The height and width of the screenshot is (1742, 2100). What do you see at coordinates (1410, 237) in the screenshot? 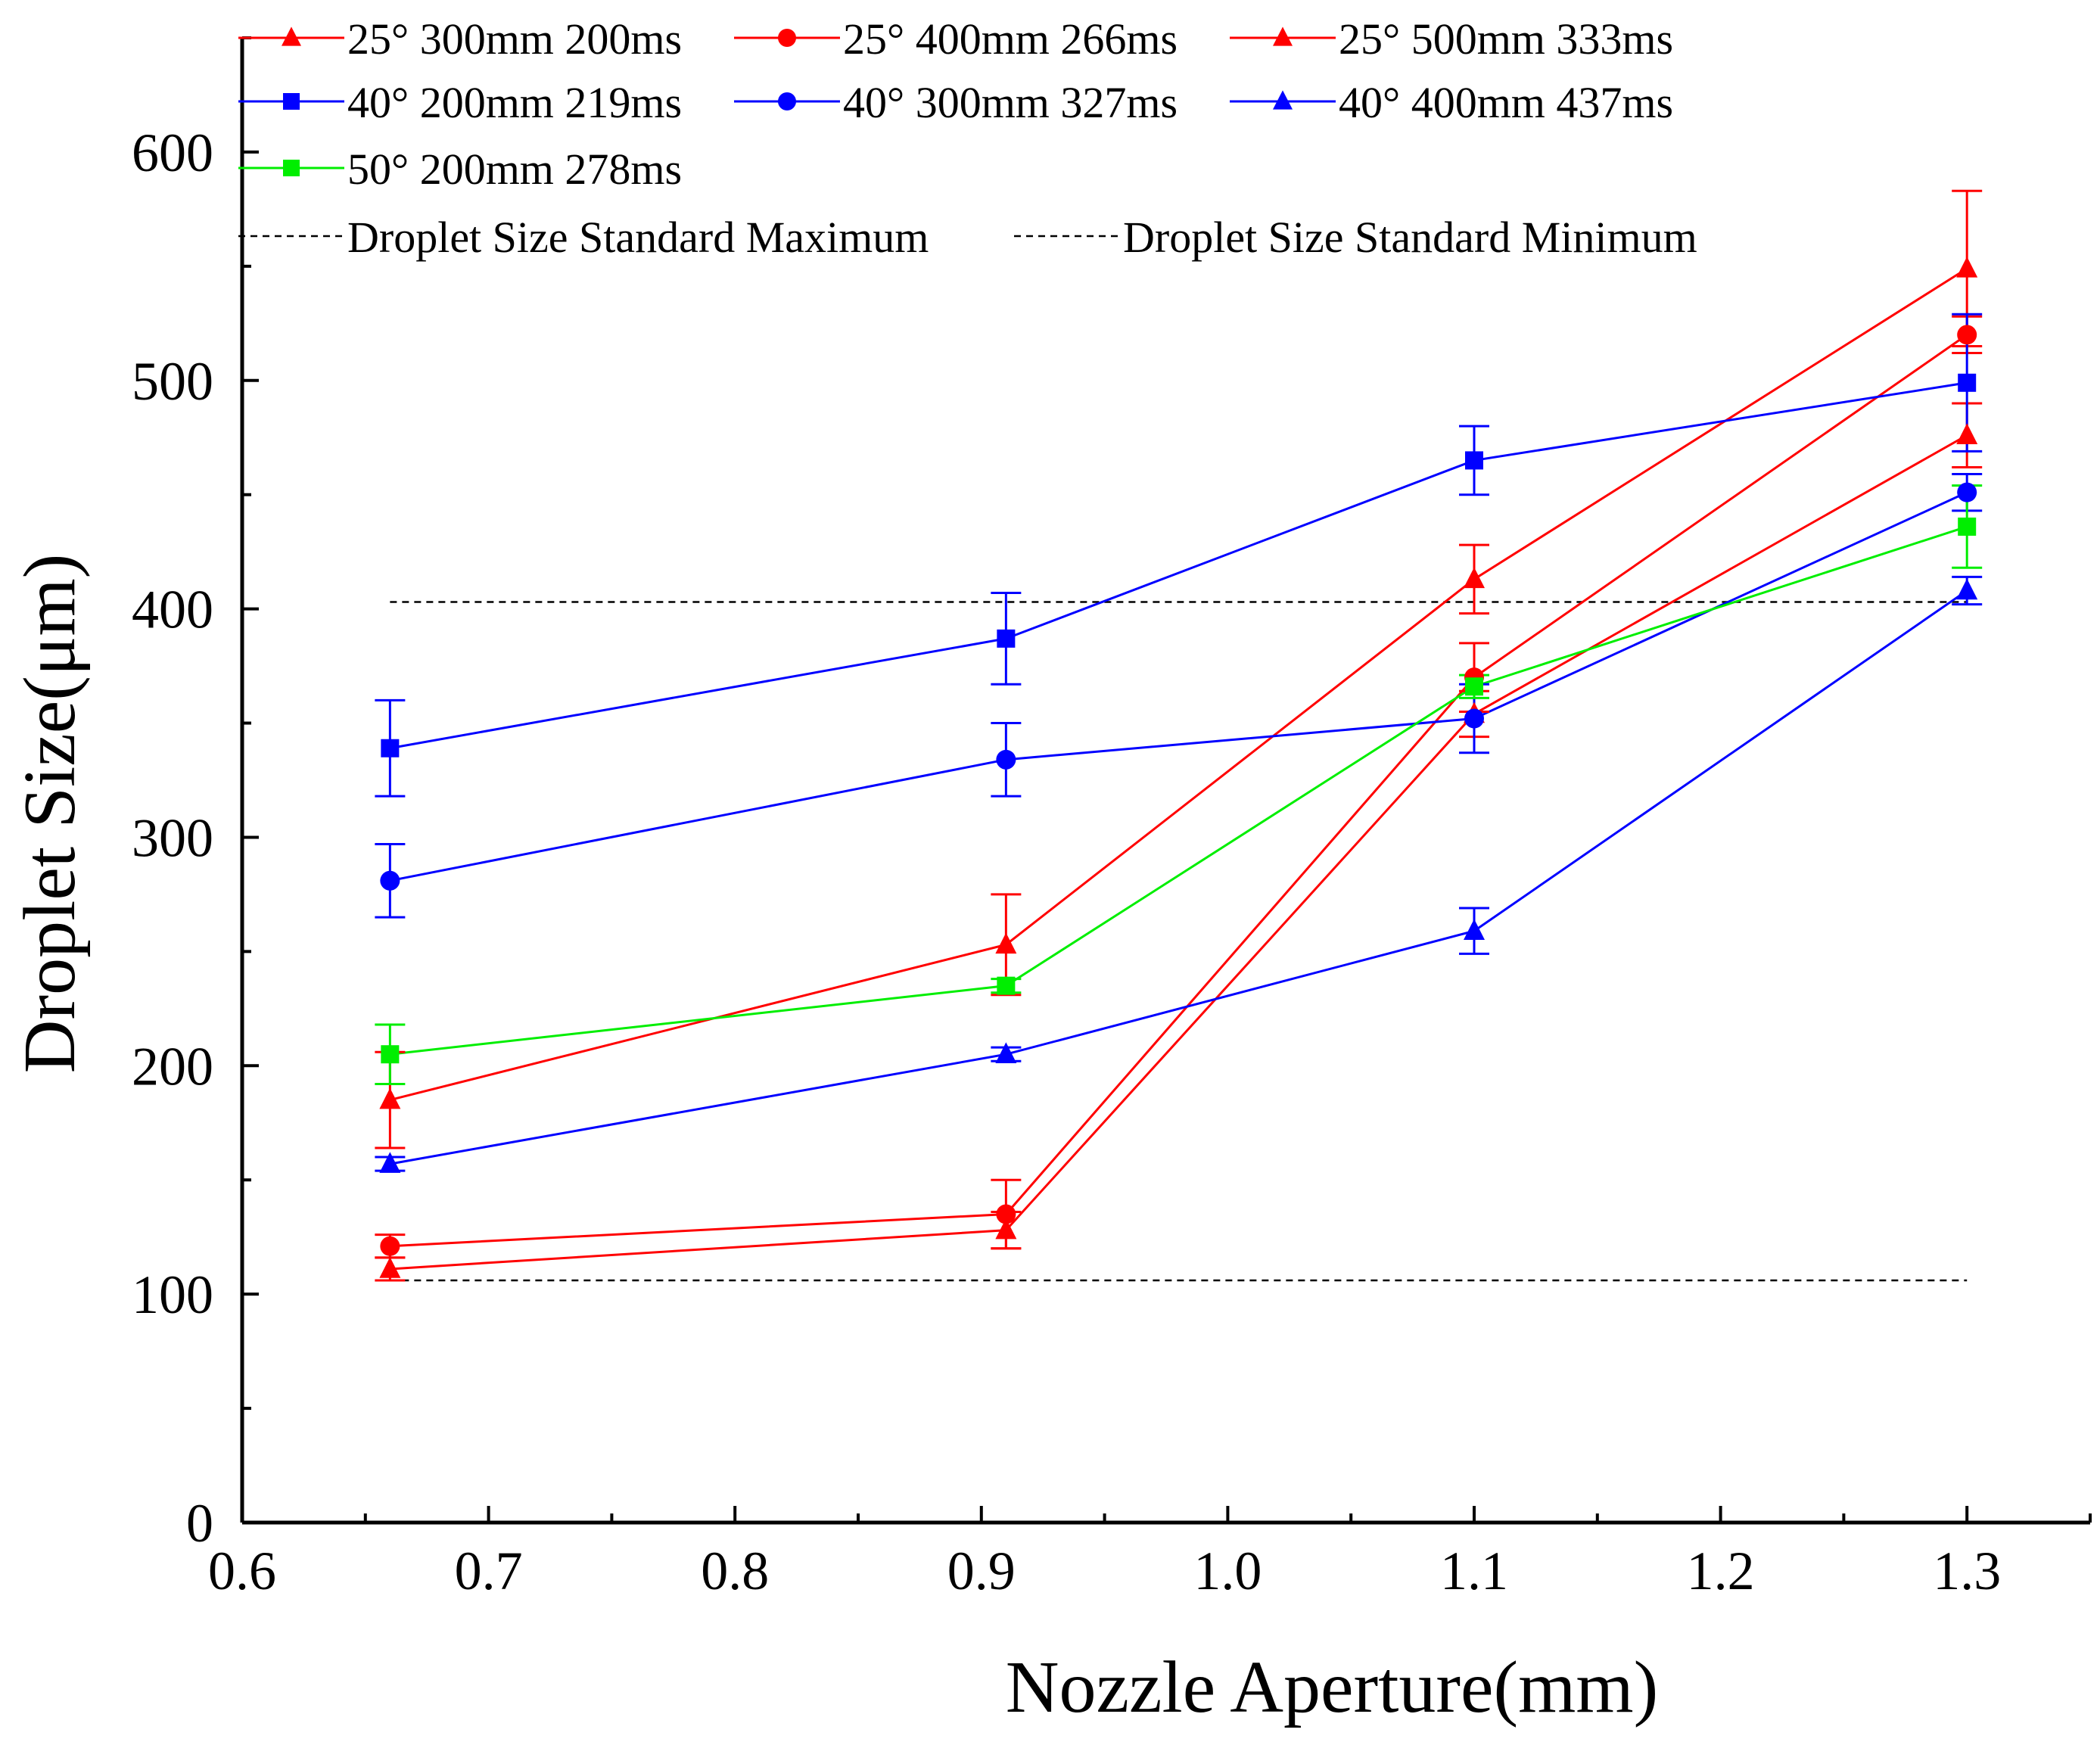
I see `legend-label: Droplet Size Standard Minimum` at bounding box center [1410, 237].